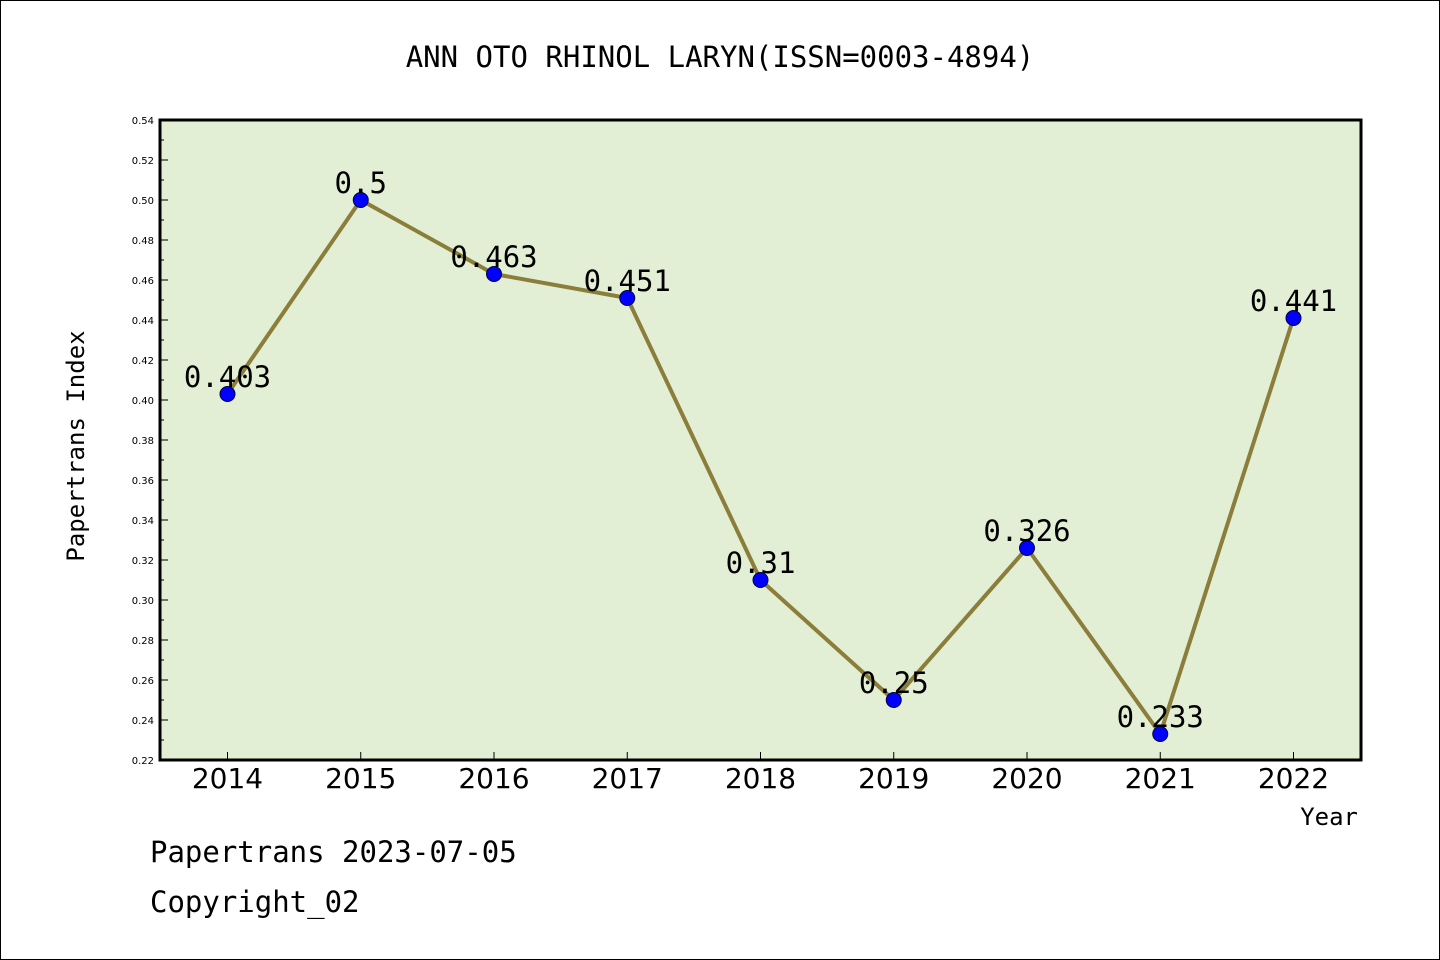 This screenshot has height=960, width=1440. Describe the element at coordinates (361, 183) in the screenshot. I see `data-label: 0.5` at that location.